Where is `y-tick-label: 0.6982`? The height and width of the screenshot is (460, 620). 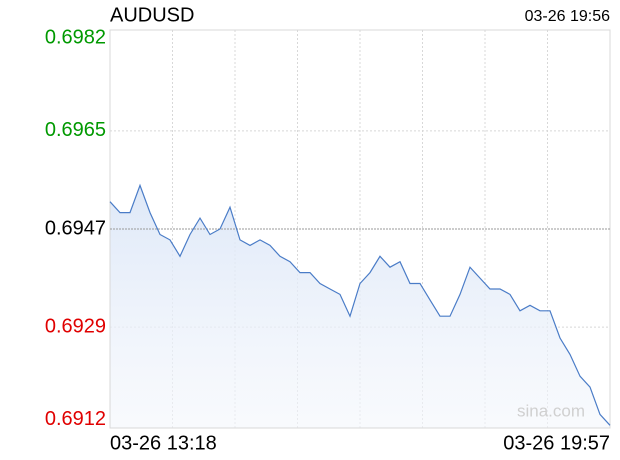
y-tick-label: 0.6982 is located at coordinates (75, 37).